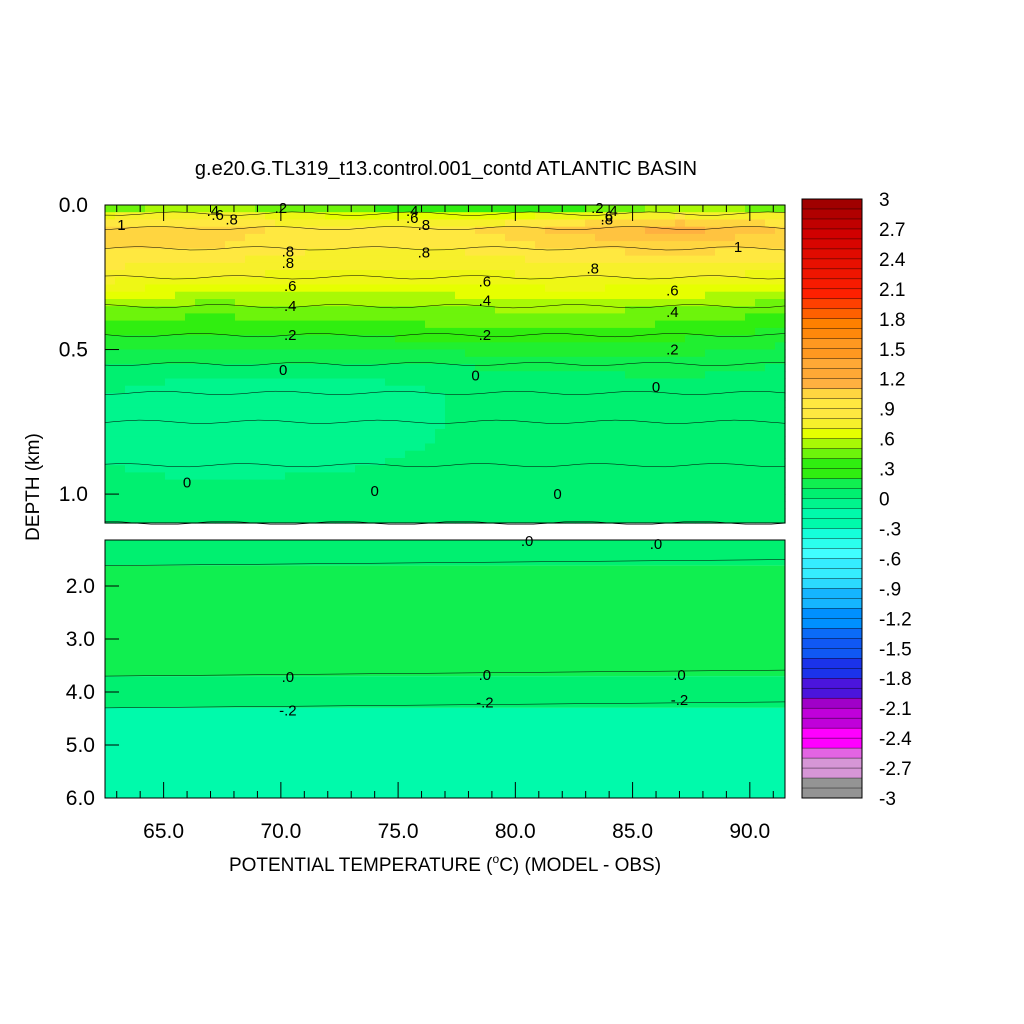  I want to click on contour-label: 1, so click(121, 225).